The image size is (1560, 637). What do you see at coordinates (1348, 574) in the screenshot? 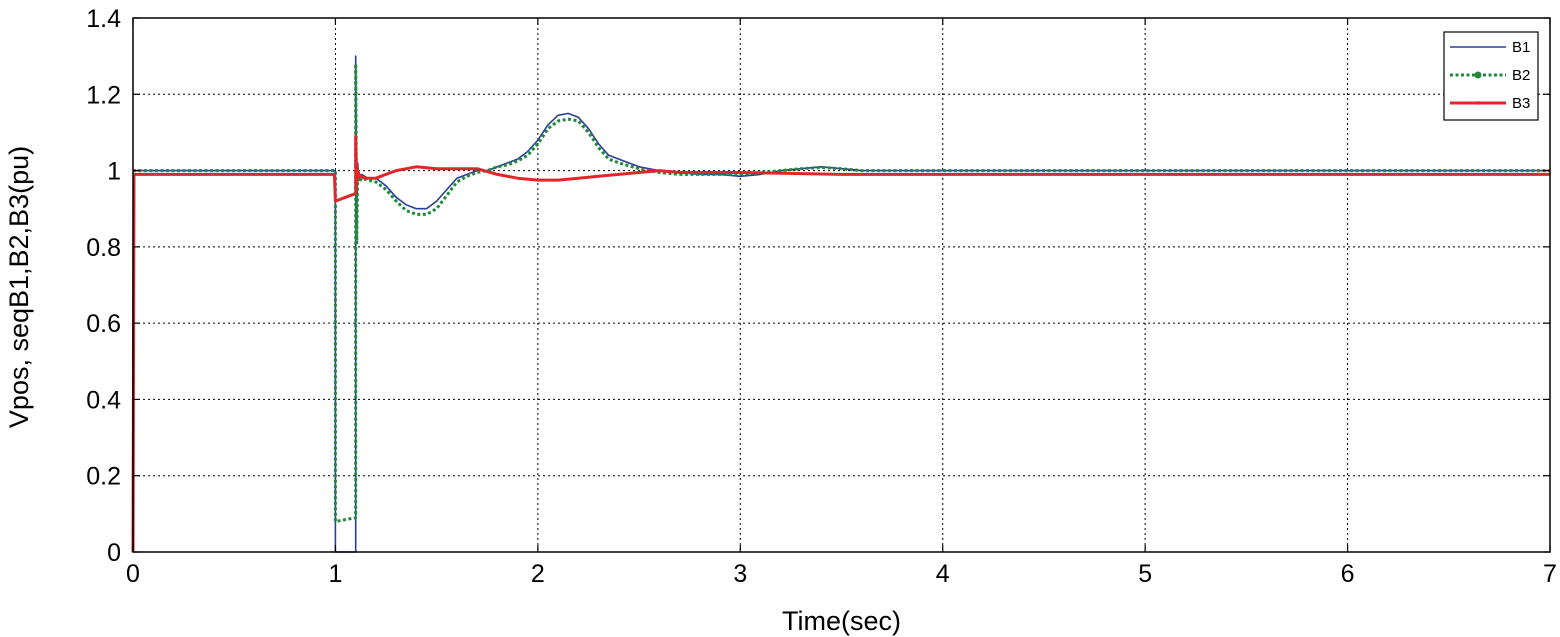
I see `x-tick-label: 6` at bounding box center [1348, 574].